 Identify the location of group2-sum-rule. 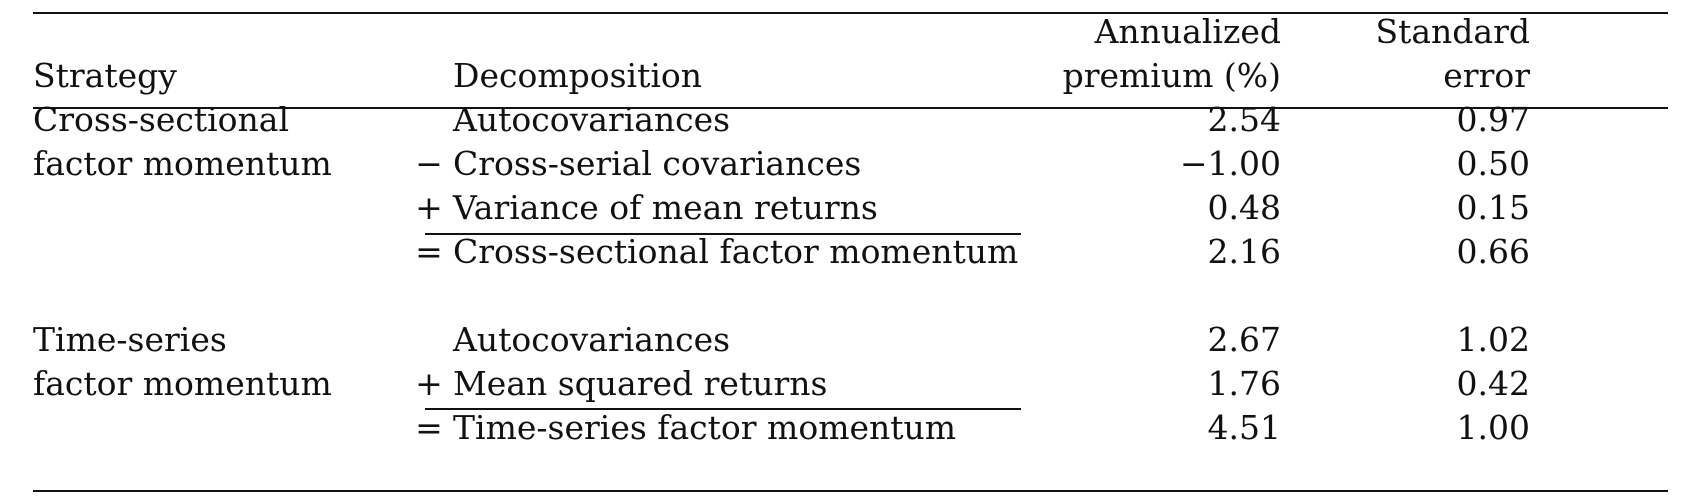
(723, 409).